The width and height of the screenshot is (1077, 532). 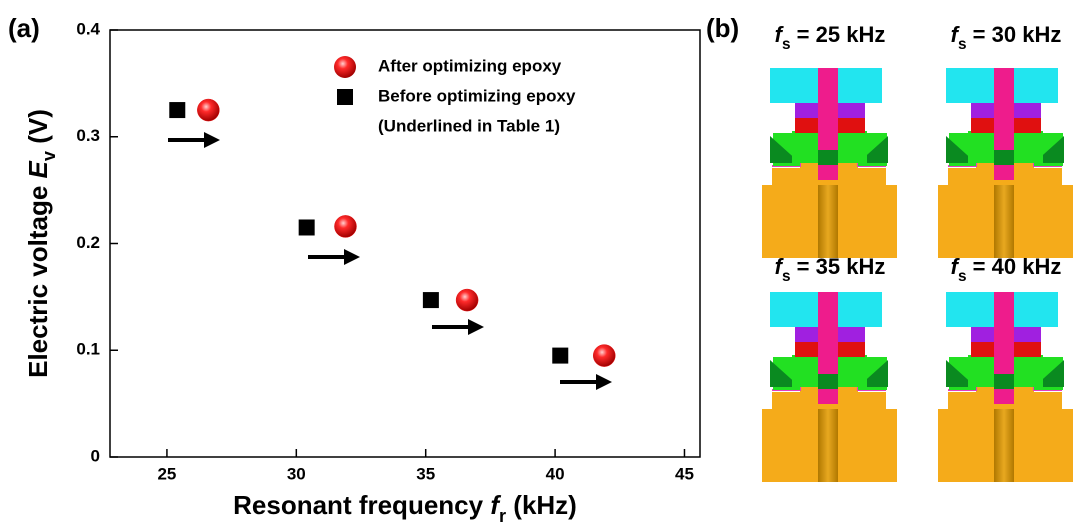 I want to click on label-text: Resonant frequency, so click(x=361, y=505).